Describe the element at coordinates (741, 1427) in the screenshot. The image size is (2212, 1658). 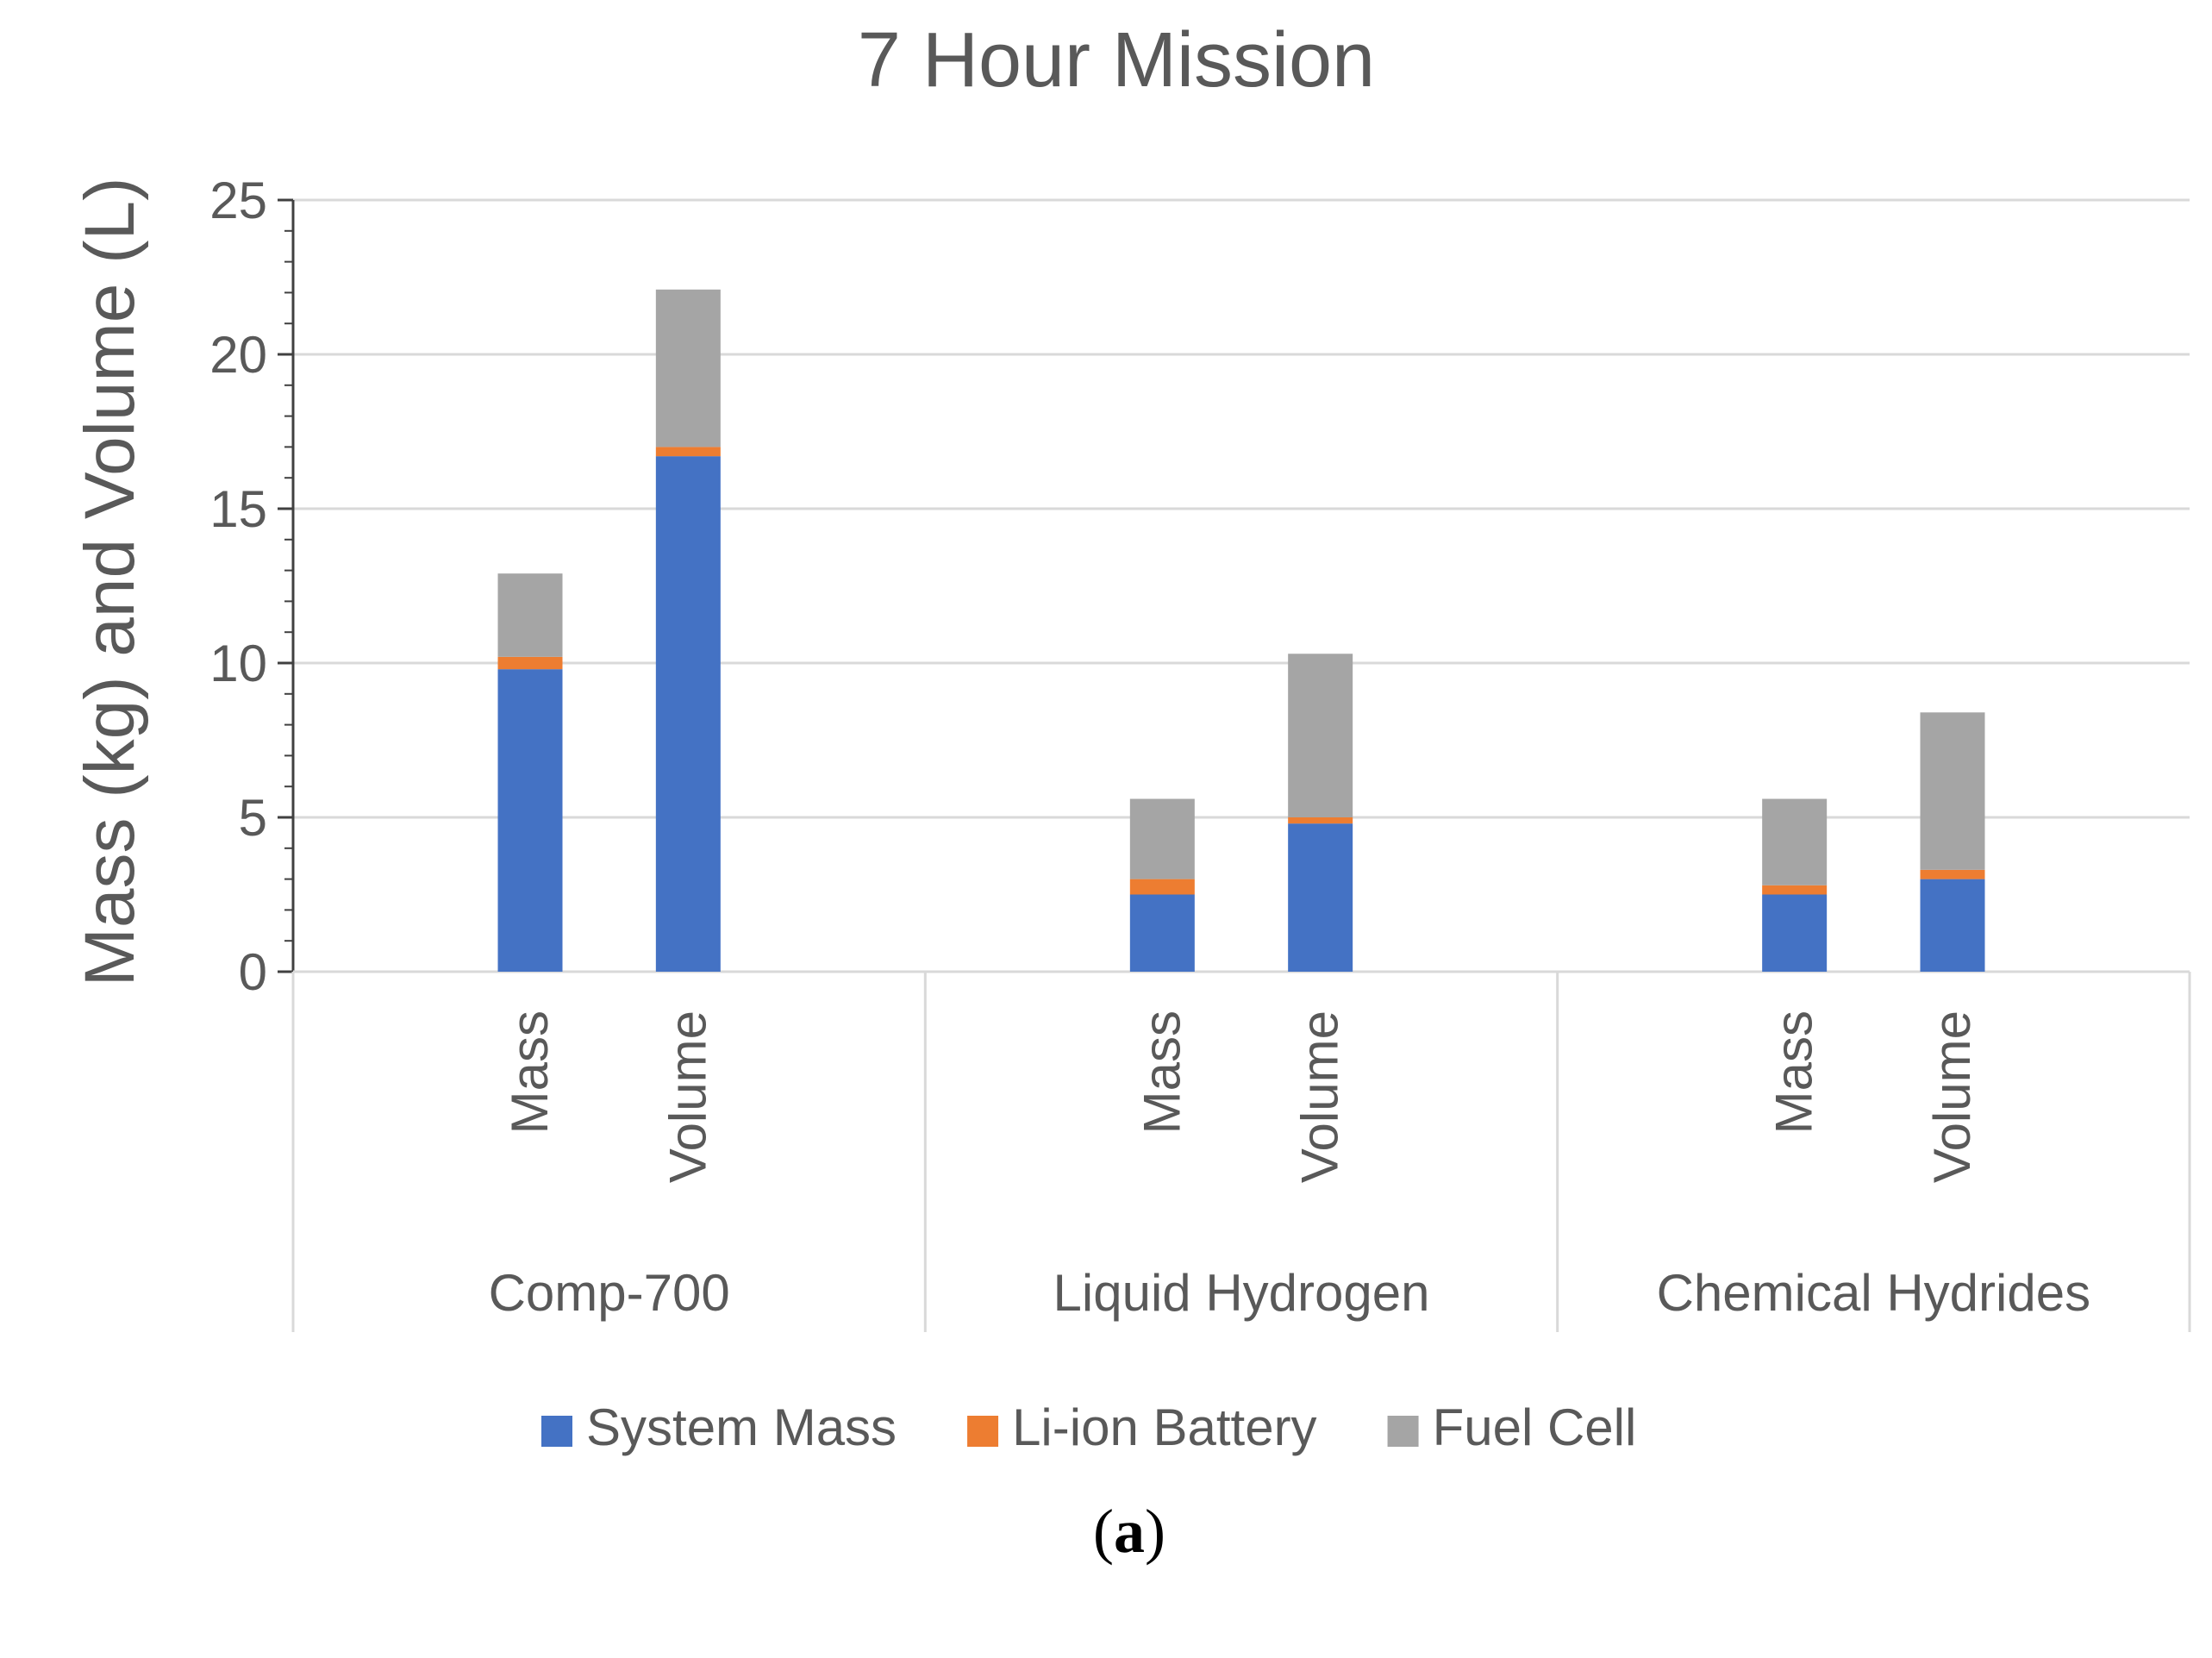
I see `legend-label: System Mass` at that location.